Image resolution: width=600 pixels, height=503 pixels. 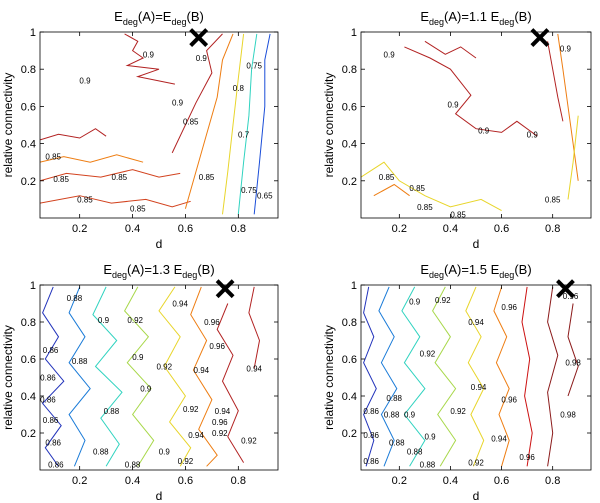 What do you see at coordinates (158, 271) in the screenshot?
I see `chart-title: Edeg(A)=1.3 Edeg(B)` at bounding box center [158, 271].